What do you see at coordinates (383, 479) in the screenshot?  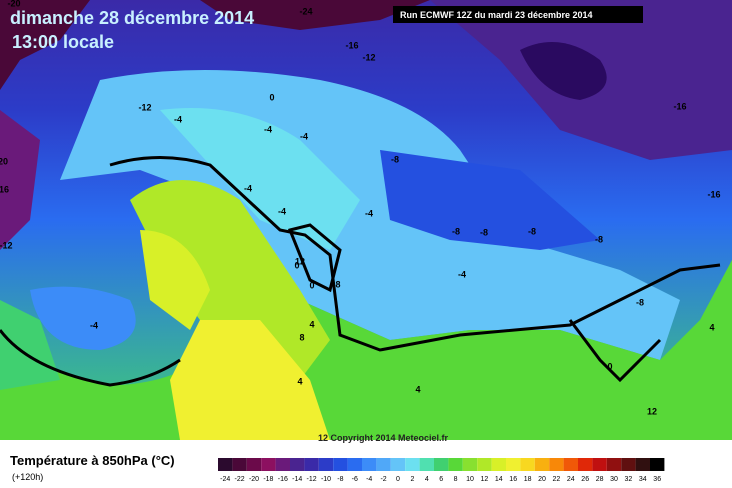 I see `scale-label: -2` at bounding box center [383, 479].